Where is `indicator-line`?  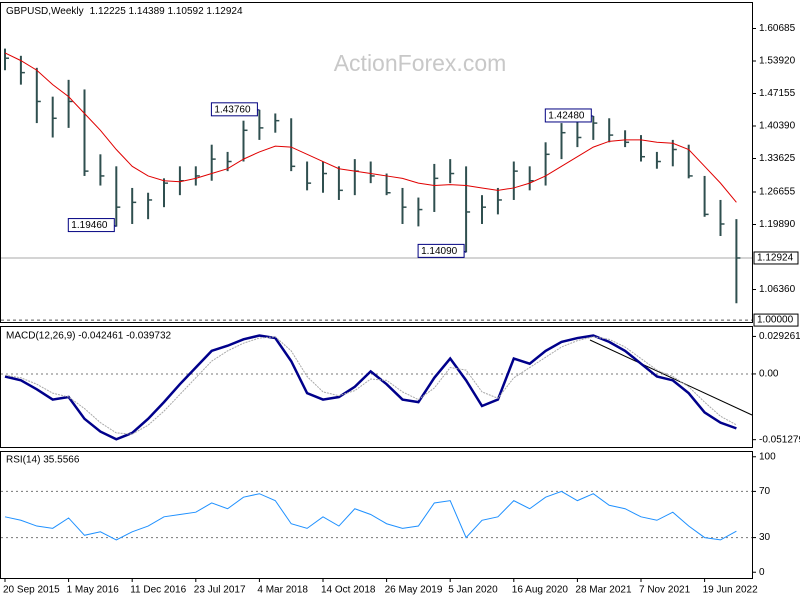 indicator-line is located at coordinates (370, 515).